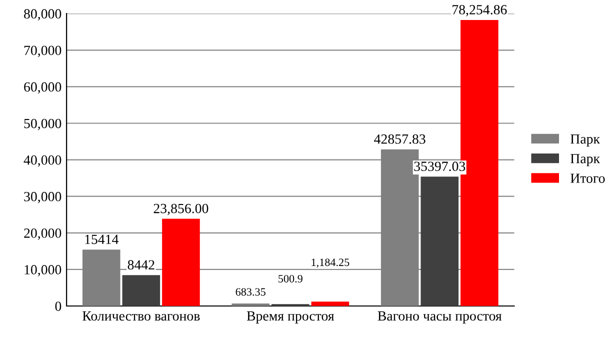 The height and width of the screenshot is (340, 605). I want to click on legend-label: Итого, so click(587, 178).